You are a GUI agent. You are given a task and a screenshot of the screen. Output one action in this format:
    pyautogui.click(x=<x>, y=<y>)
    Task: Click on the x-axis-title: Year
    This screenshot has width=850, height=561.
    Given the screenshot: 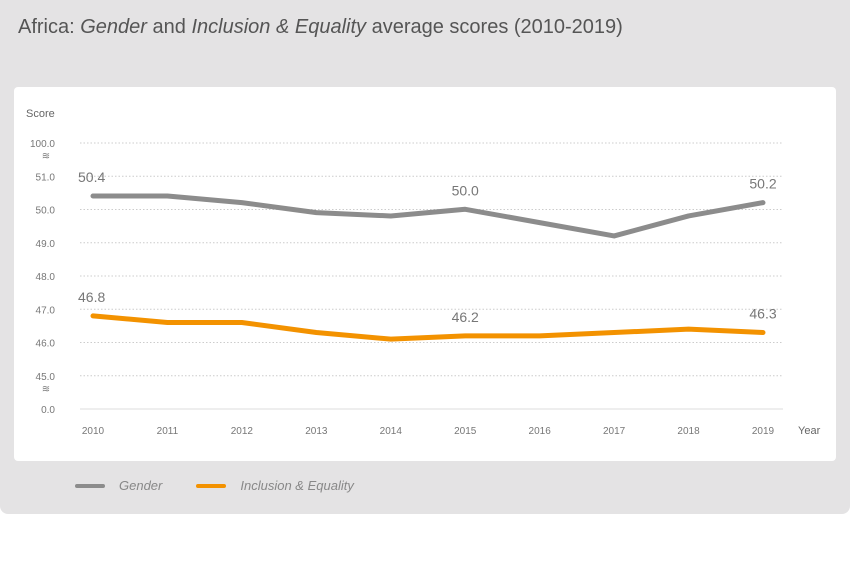 What is the action you would take?
    pyautogui.click(x=809, y=431)
    